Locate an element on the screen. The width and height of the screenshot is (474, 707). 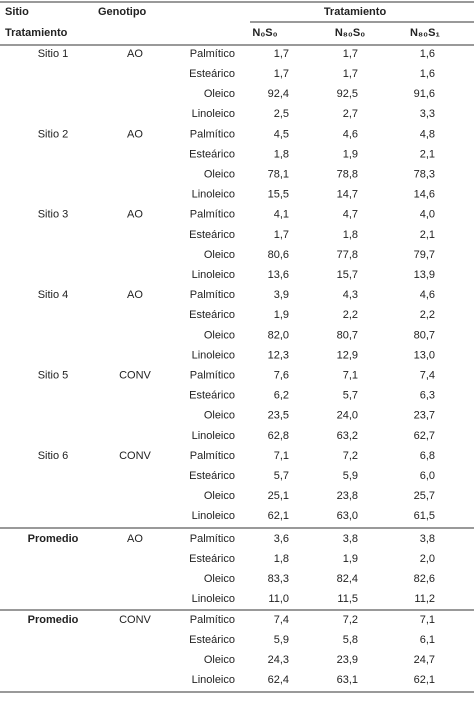
cell-value: 2,1 is located at coordinates (427, 154).